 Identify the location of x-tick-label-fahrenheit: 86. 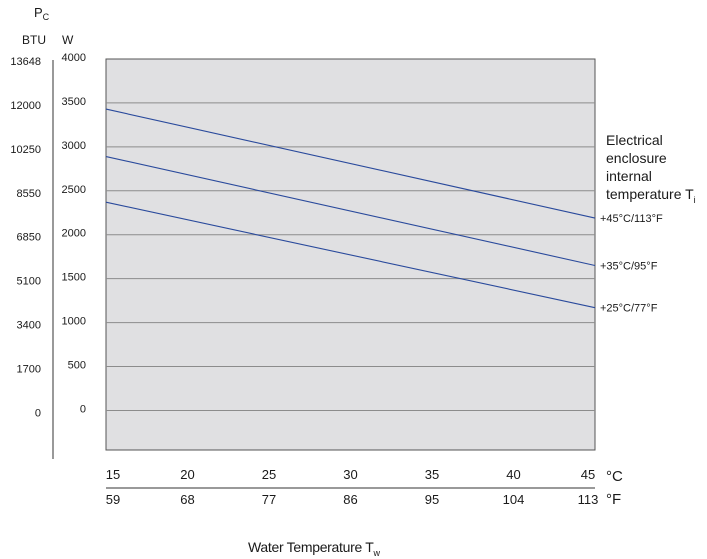
(350, 499).